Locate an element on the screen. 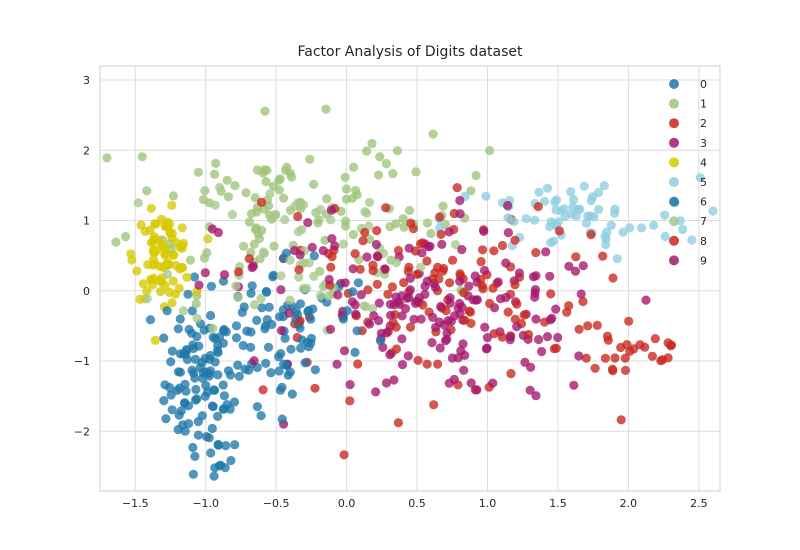 The image size is (800, 550). legend-label-3: 3 is located at coordinates (703, 143).